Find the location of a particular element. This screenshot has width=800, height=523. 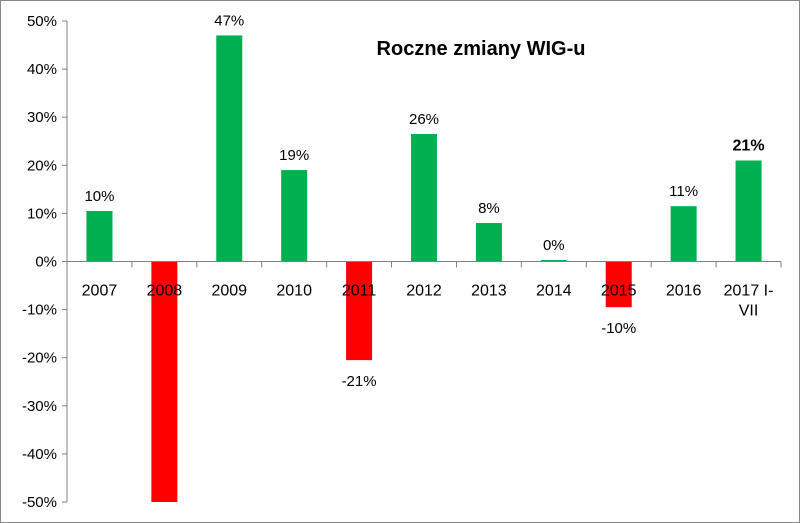

y-tick-label: 30% is located at coordinates (42, 117).